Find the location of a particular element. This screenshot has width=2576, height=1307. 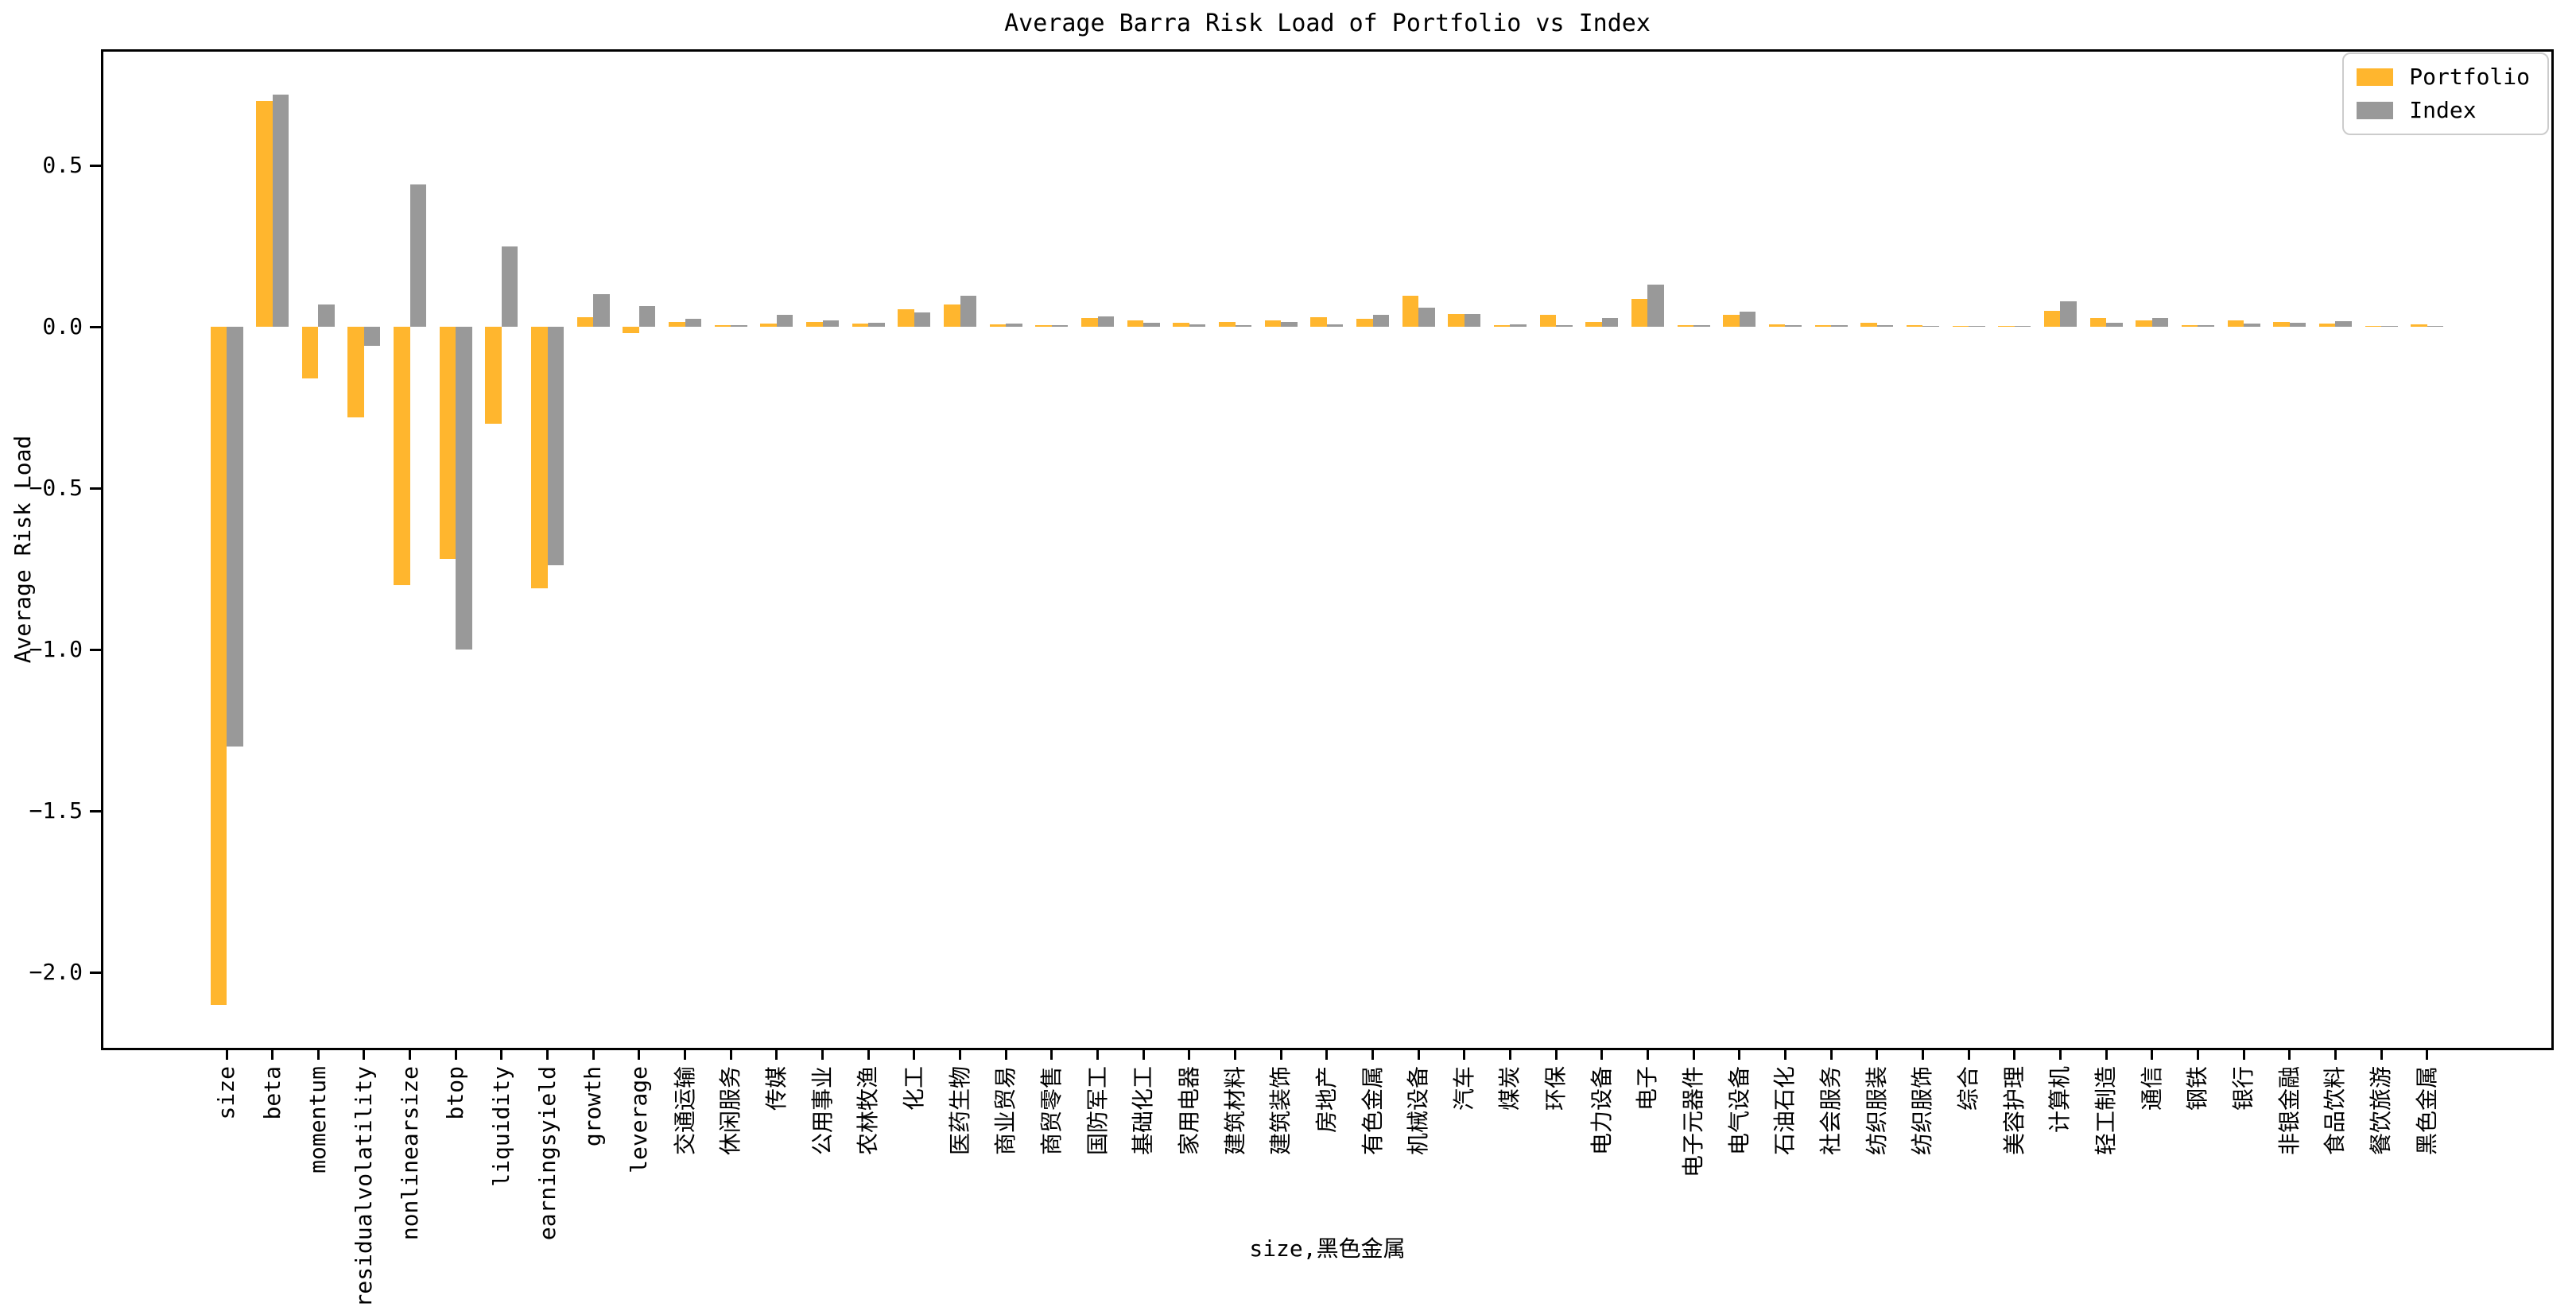

bar-index-纺织服饰 is located at coordinates (1930, 326).